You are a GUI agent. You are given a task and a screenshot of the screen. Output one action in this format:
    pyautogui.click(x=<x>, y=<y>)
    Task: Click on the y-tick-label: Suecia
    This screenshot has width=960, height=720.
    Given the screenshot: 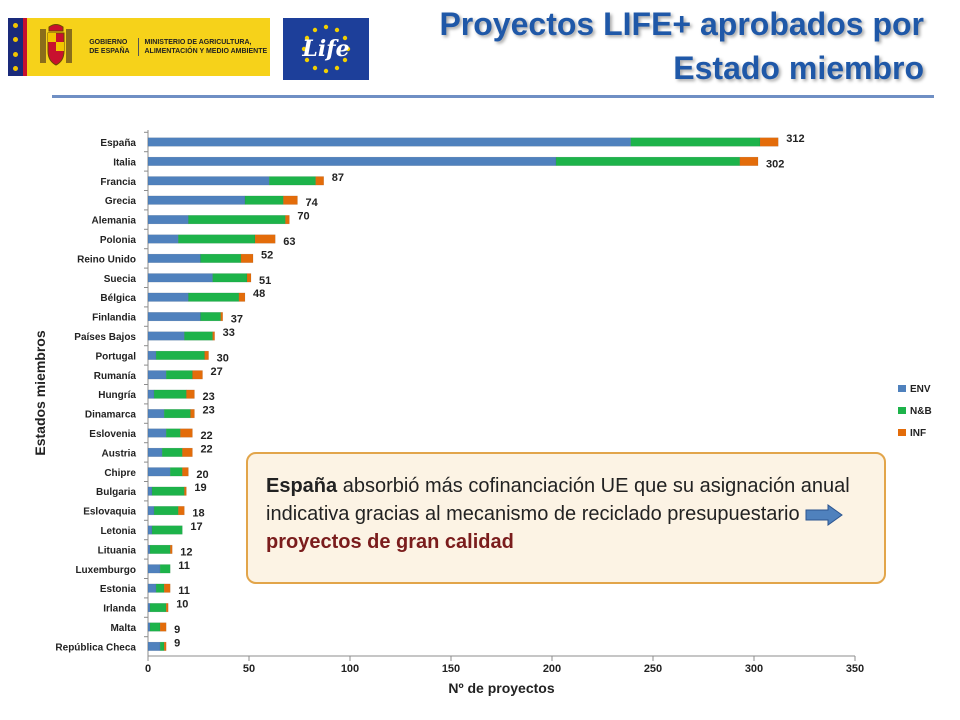 What is the action you would take?
    pyautogui.click(x=120, y=279)
    